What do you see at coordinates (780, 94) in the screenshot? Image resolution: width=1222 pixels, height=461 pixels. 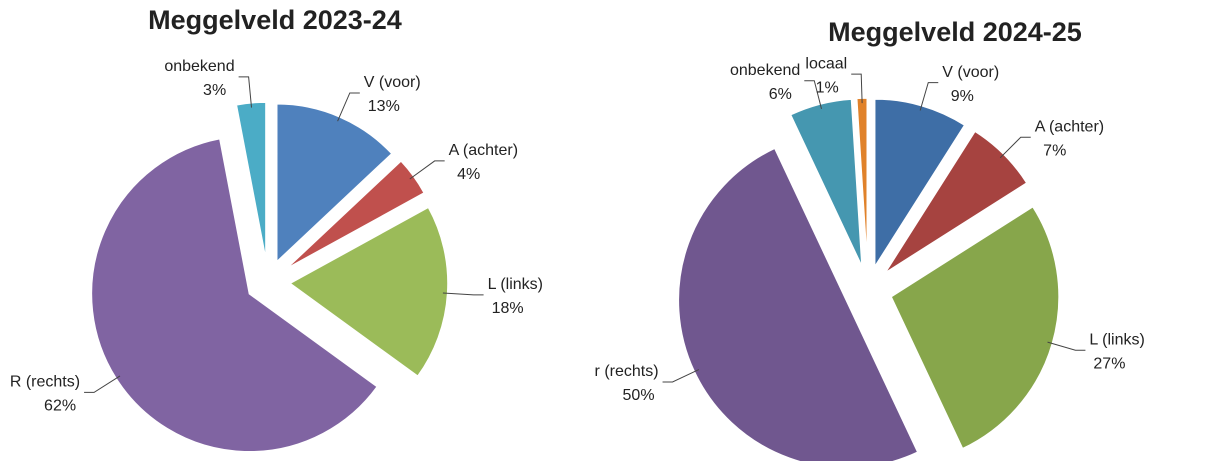 I see `slice-value-label: 6%` at bounding box center [780, 94].